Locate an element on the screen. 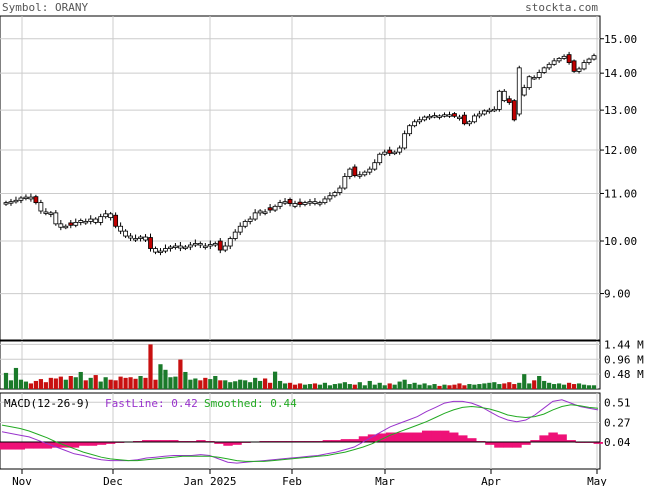  volume-y-tick-label: 0.48 M is located at coordinates (624, 374).